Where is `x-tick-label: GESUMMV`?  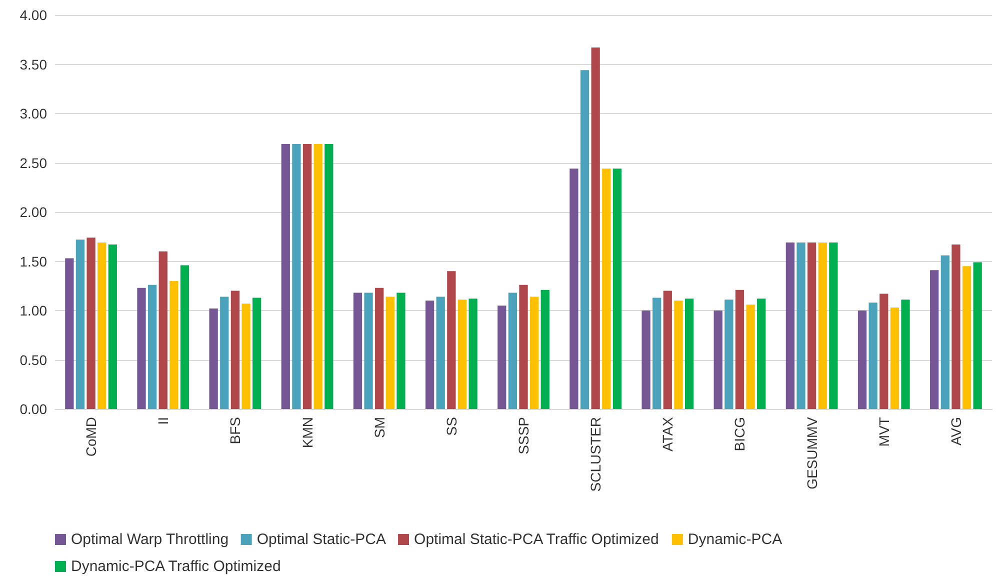
x-tick-label: GESUMMV is located at coordinates (812, 453).